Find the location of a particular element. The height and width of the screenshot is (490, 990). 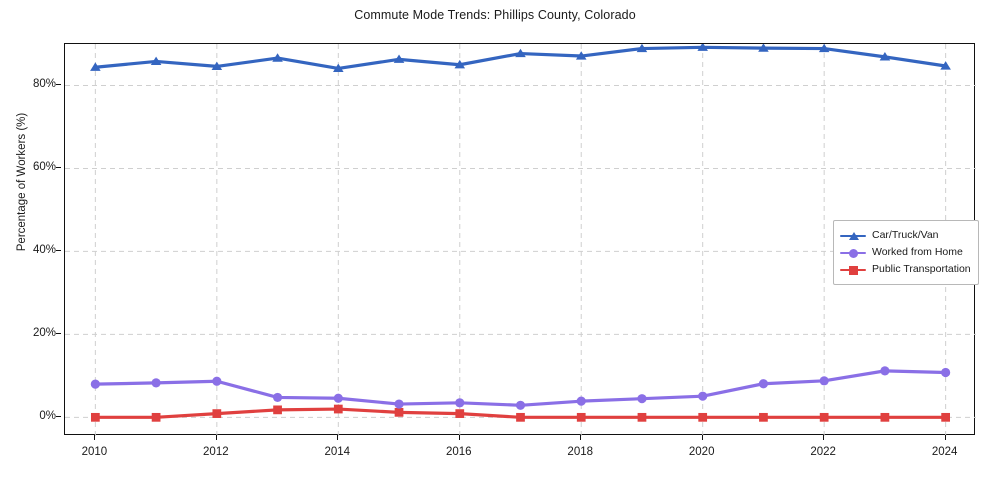

y-axis-tick-marks is located at coordinates (32, 239).